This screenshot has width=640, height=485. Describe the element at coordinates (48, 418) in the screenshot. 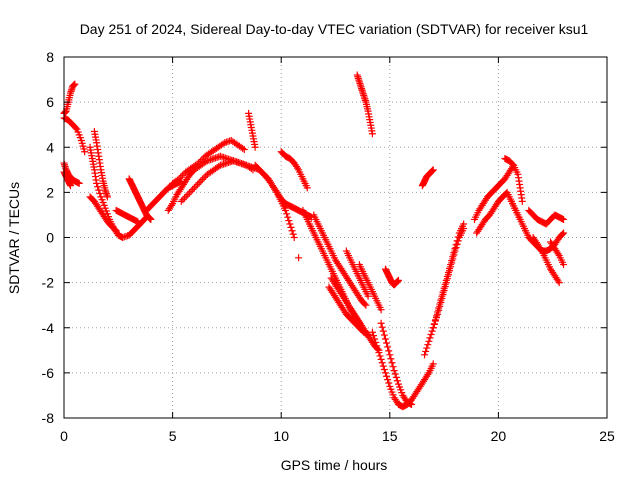

I see `y-tick-label: -8` at that location.